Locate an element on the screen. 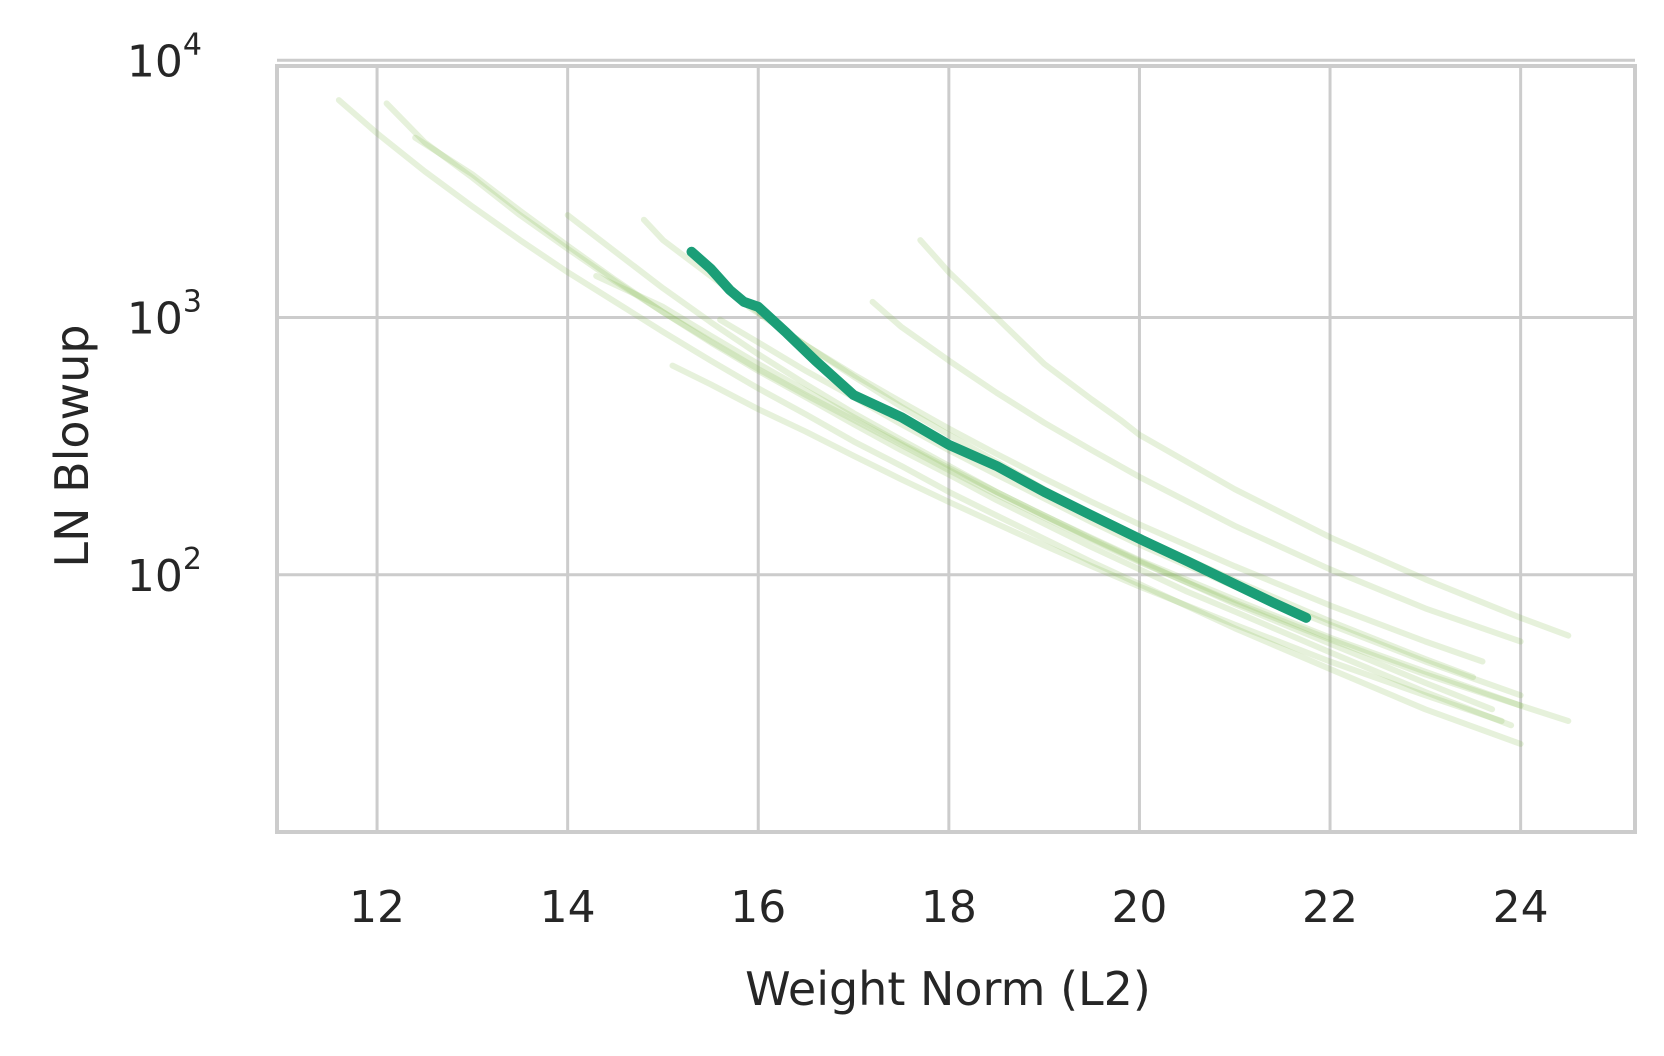  x-tick-label: 14 is located at coordinates (568, 907).